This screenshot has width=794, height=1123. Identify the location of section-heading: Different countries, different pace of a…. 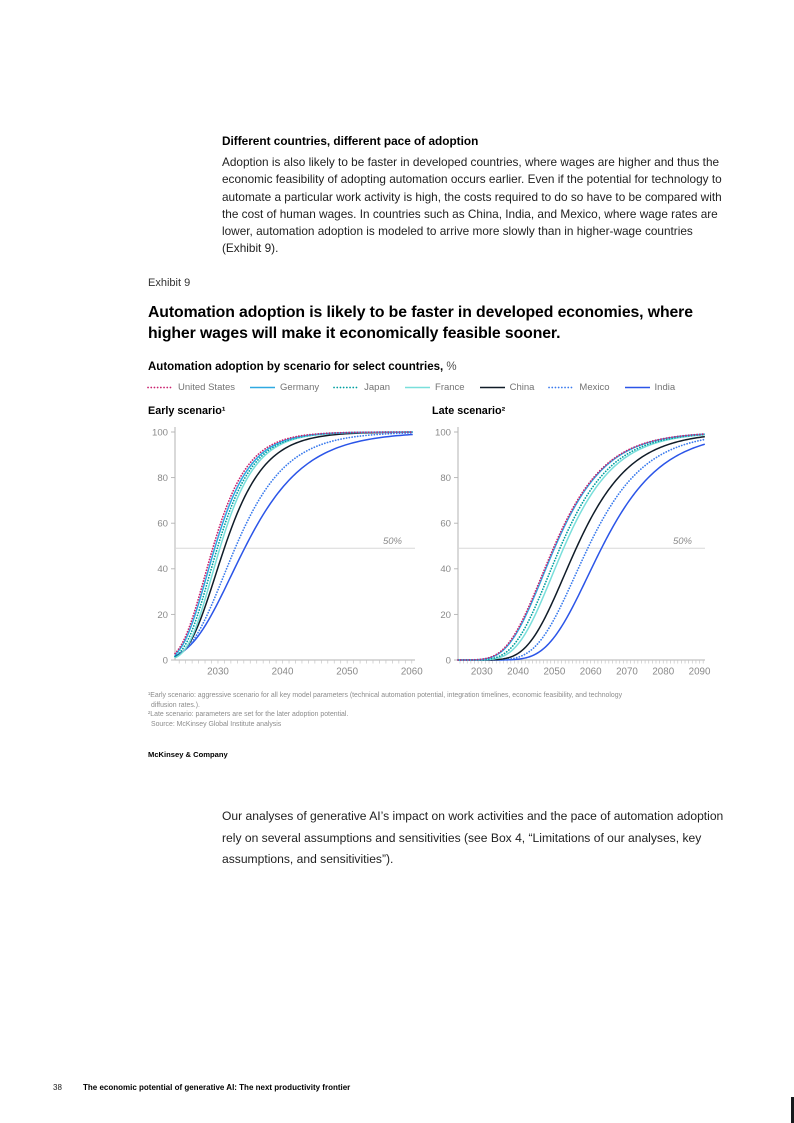
(350, 141).